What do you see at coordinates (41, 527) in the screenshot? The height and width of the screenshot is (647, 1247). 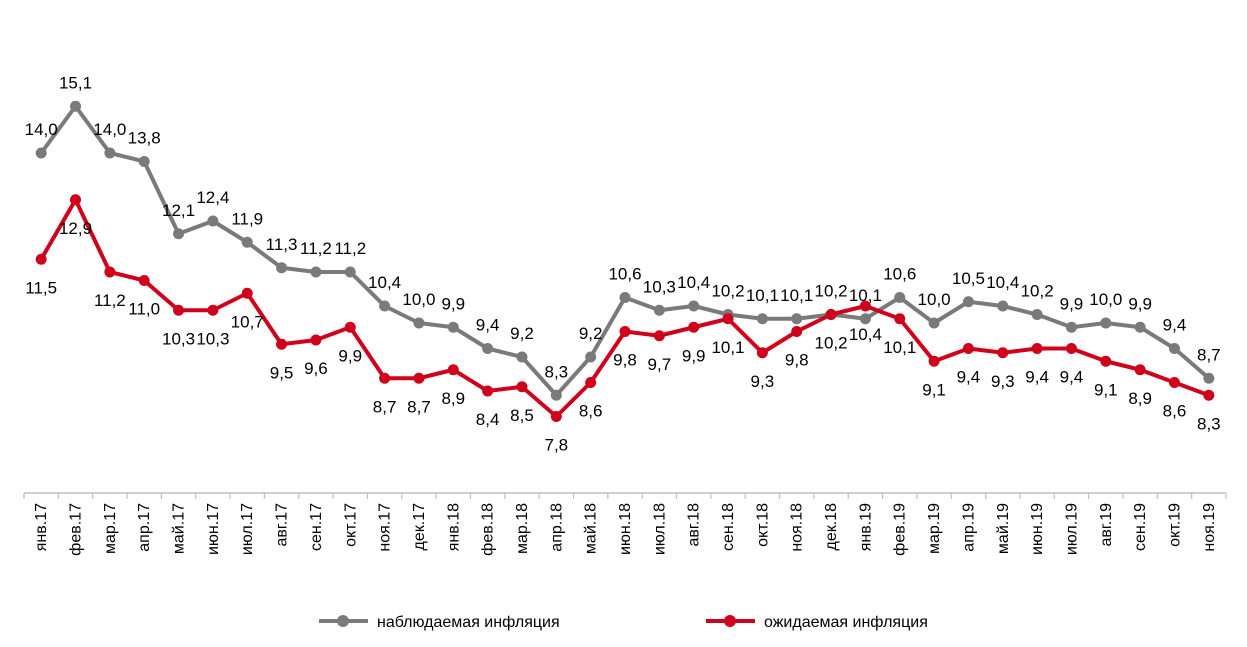 I see `x-tick-label: янв.17` at bounding box center [41, 527].